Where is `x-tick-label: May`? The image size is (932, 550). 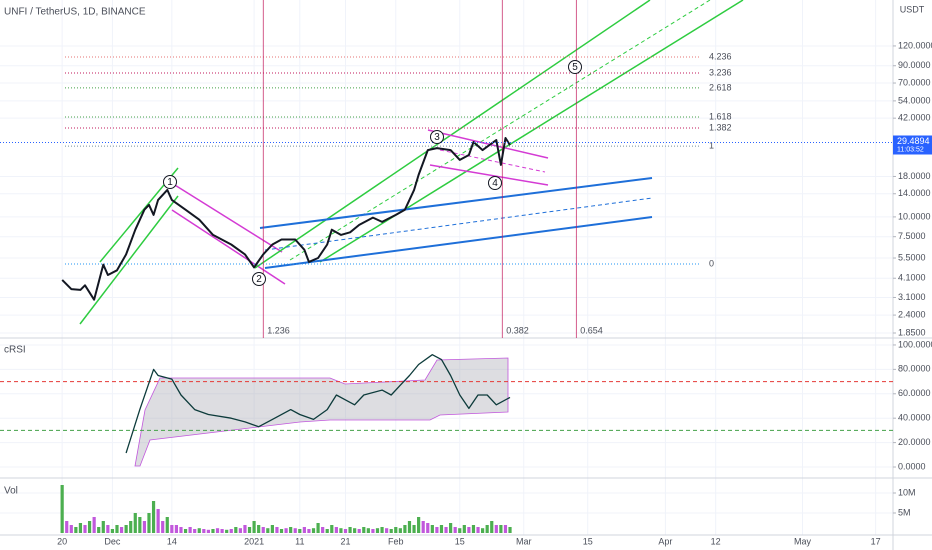
x-tick-label: May is located at coordinates (803, 541).